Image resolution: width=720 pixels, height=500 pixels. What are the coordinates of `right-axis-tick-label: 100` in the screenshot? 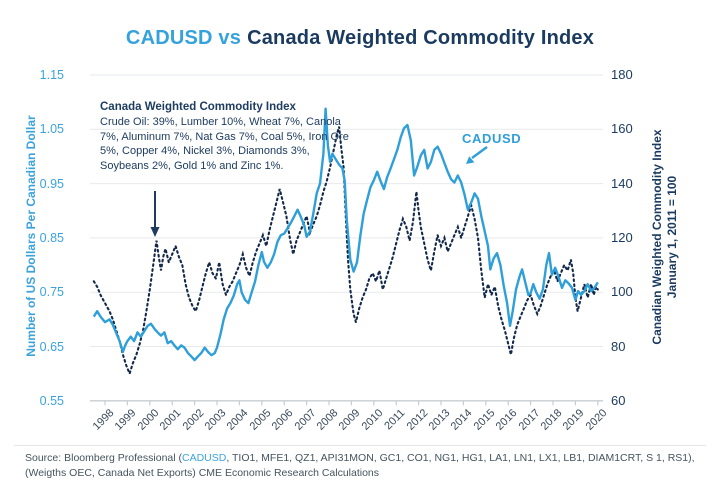 It's located at (622, 292).